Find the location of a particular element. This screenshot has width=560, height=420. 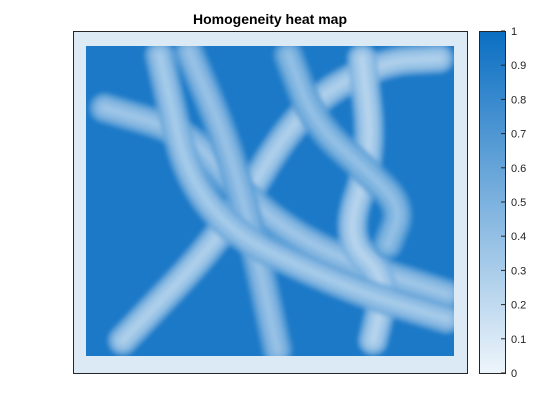

colorbar: 0 0.1 0.2 0.3 0.4 0.5 0.6 0.7 0.8 0.9 1 is located at coordinates (502, 203).